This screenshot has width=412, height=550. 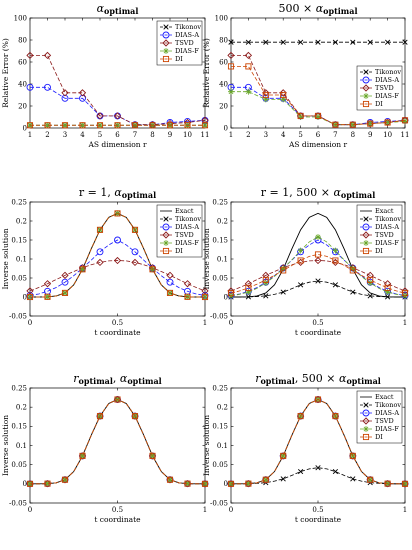 What do you see at coordinates (117, 510) in the screenshot?
I see `x-tick-label: 0.5` at bounding box center [117, 510].